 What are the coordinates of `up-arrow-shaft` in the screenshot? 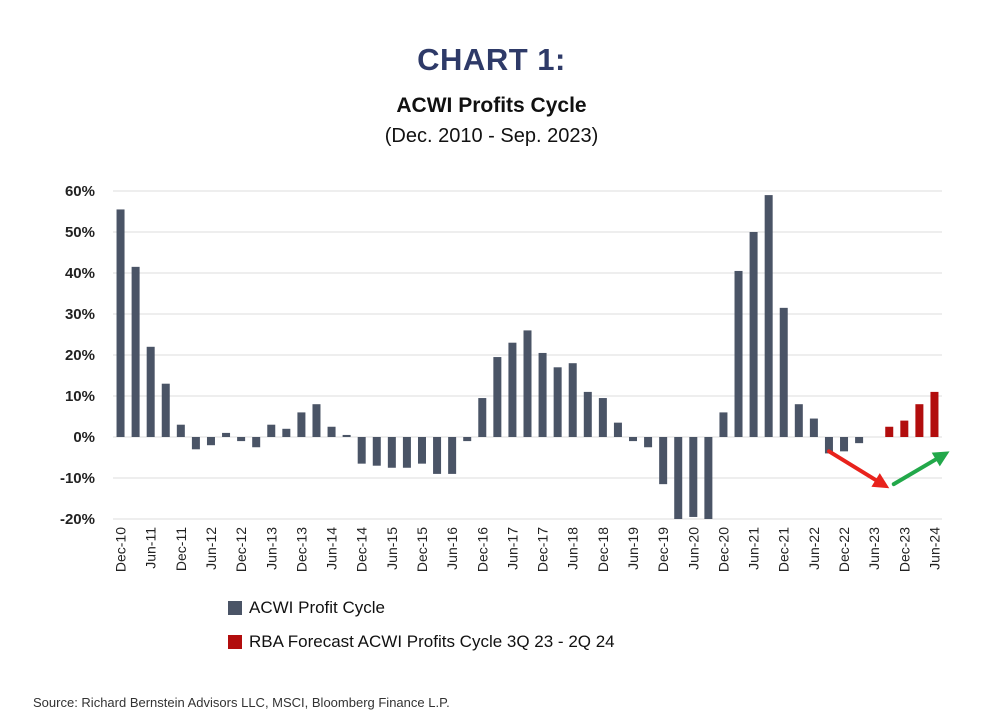 It's located at (914, 472).